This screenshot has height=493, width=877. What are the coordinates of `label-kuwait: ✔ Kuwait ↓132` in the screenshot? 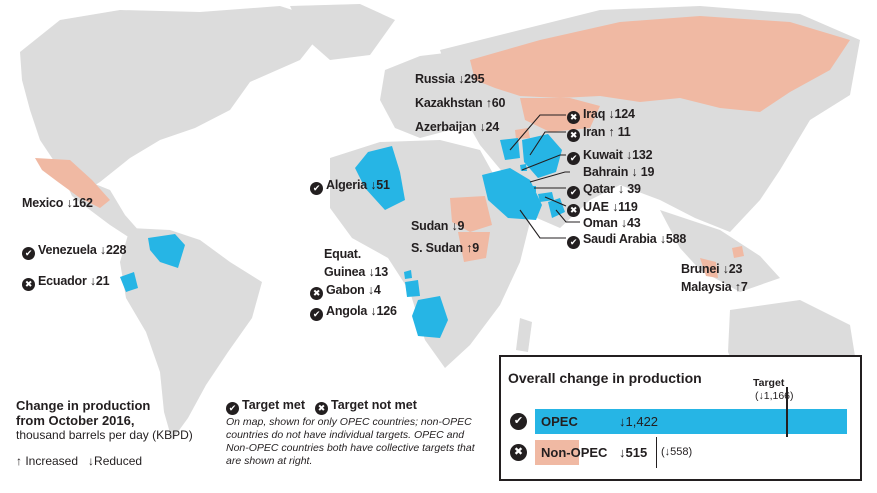 It's located at (610, 156).